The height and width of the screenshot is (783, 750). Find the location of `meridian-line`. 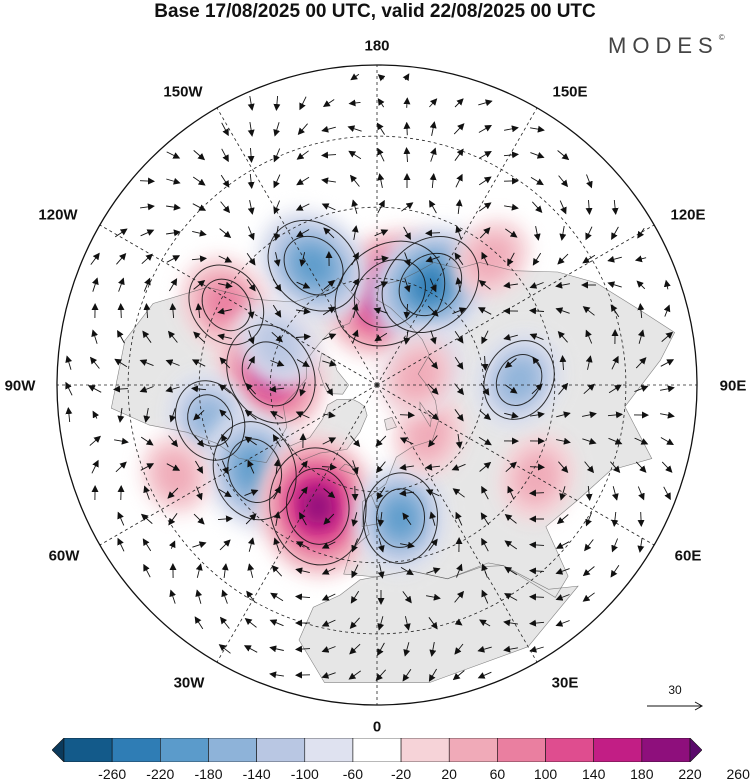

meridian-line is located at coordinates (297, 523).